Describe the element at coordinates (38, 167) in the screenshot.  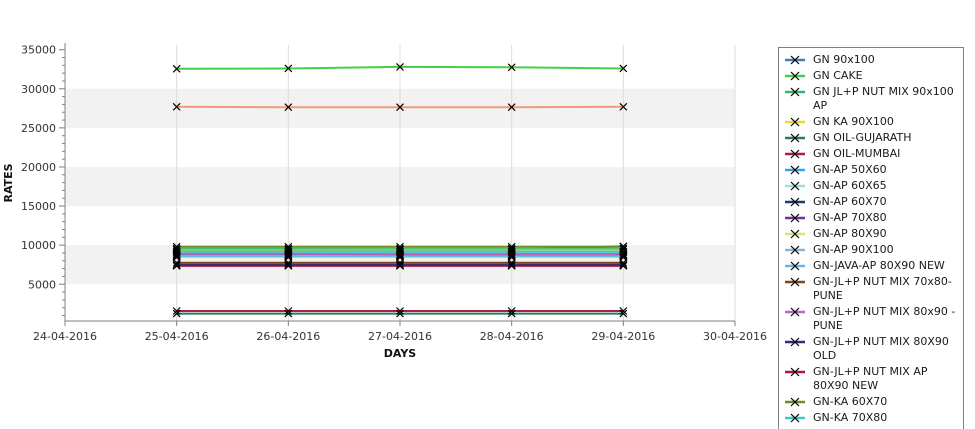
I see `y-tick-label: 20000` at that location.